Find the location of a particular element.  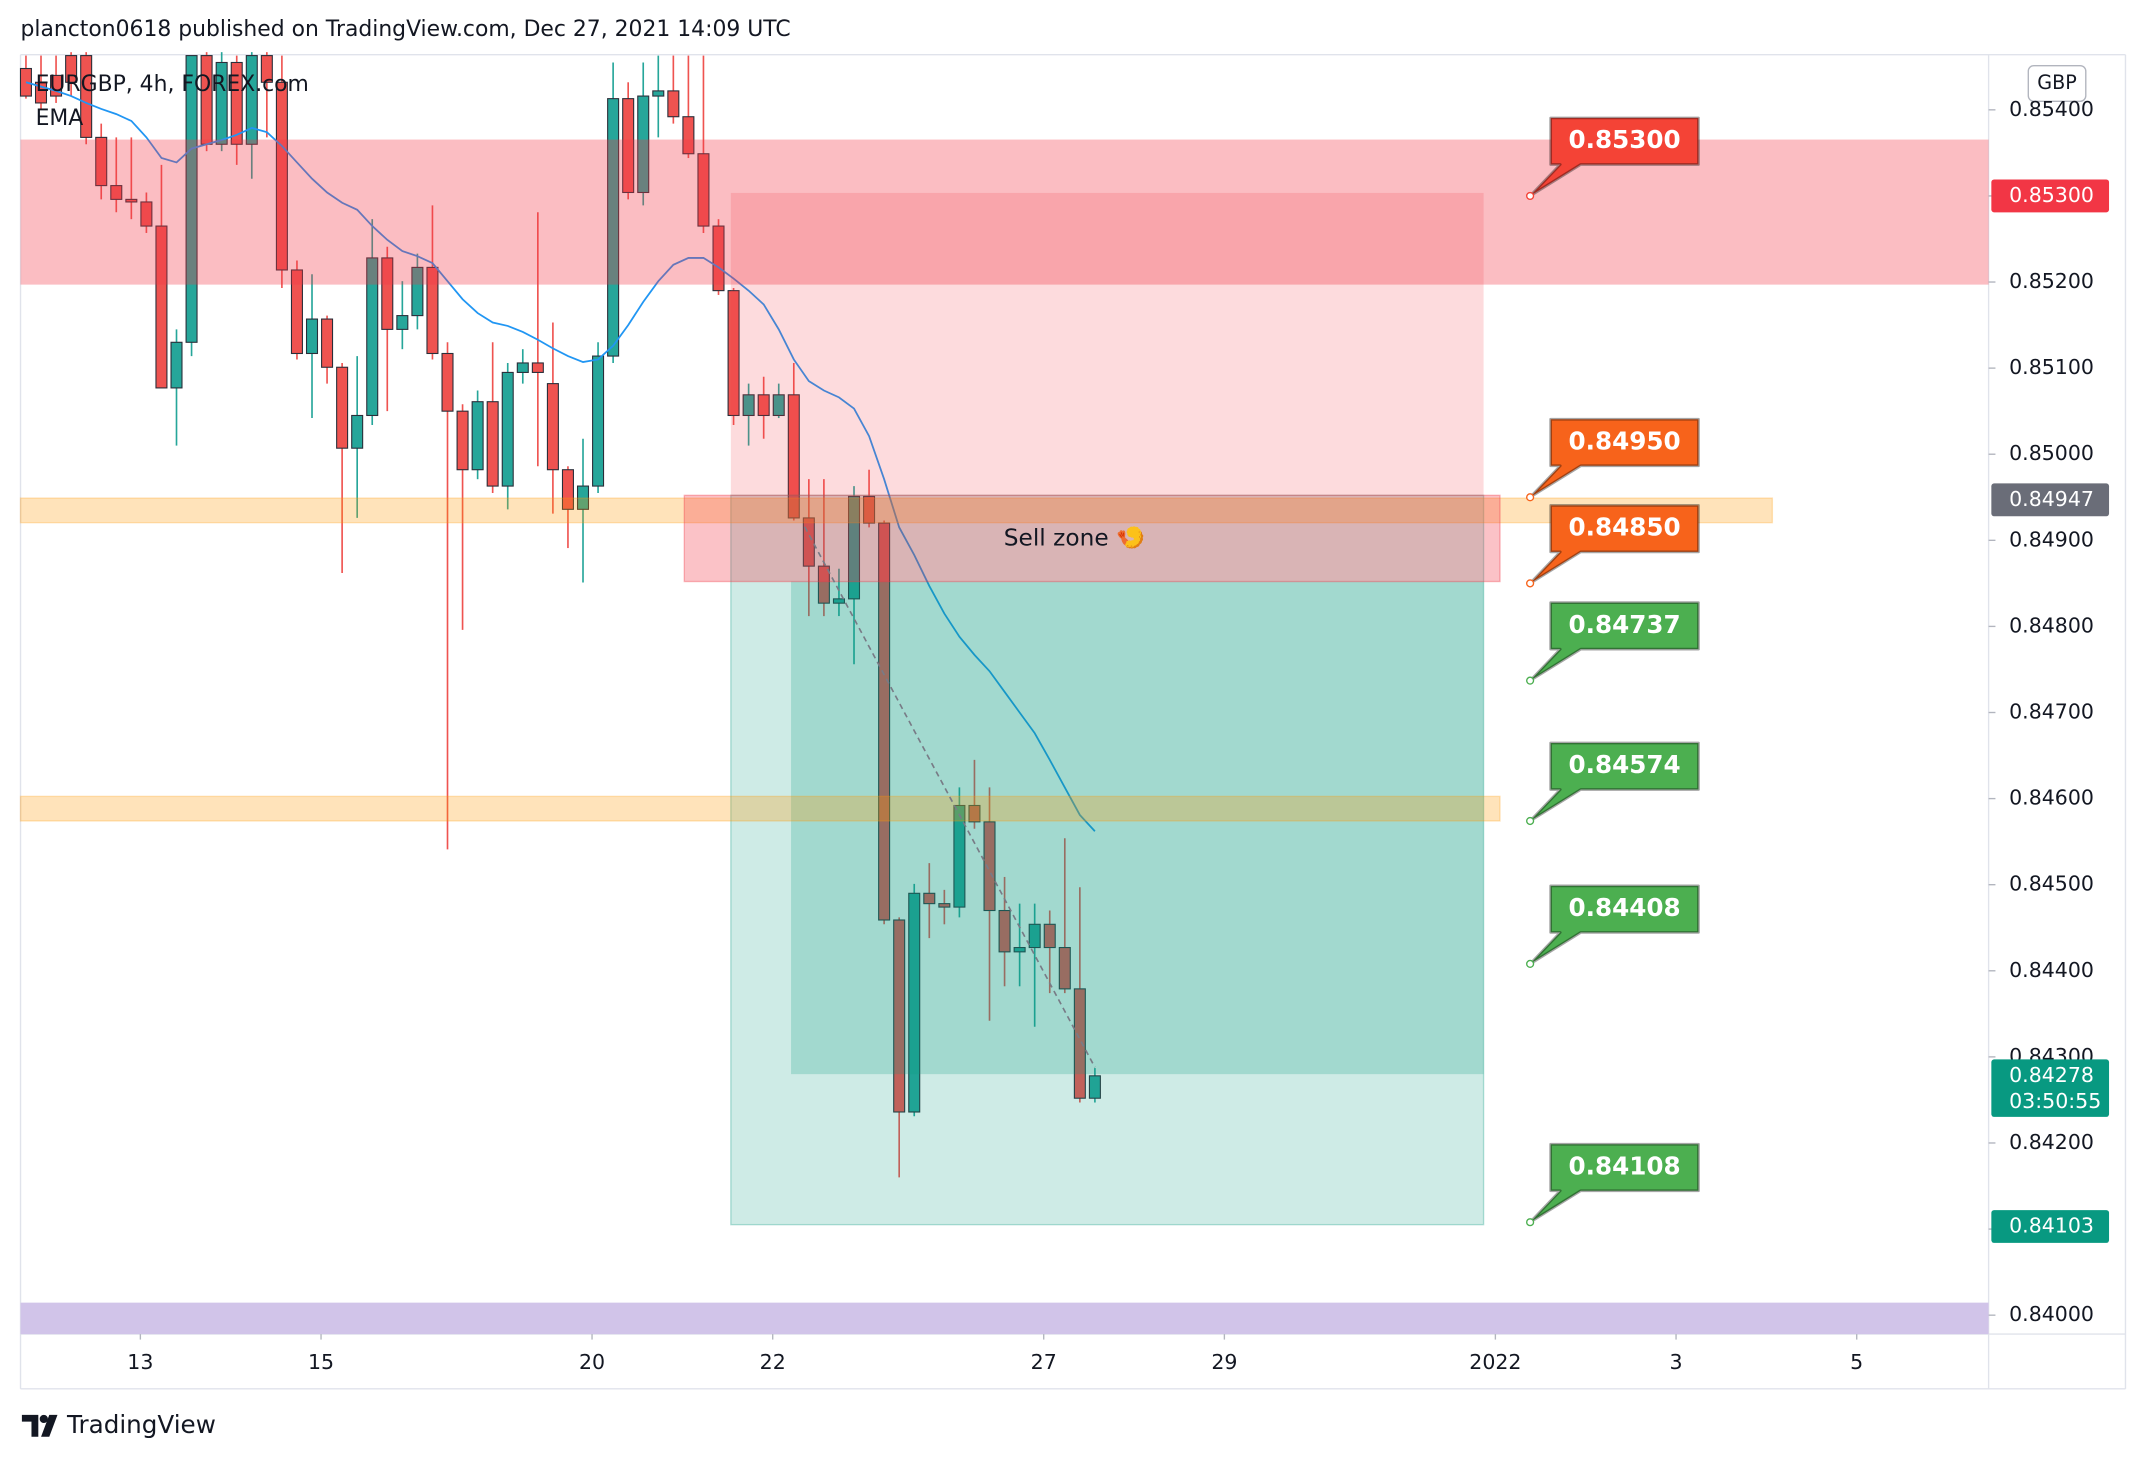

x-tick-label: 20 is located at coordinates (592, 1362).